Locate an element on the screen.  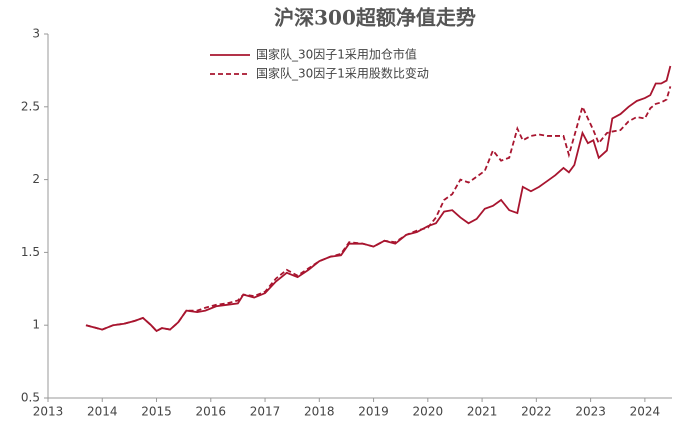
y-tick-label: 1.5 is located at coordinates (30, 252).